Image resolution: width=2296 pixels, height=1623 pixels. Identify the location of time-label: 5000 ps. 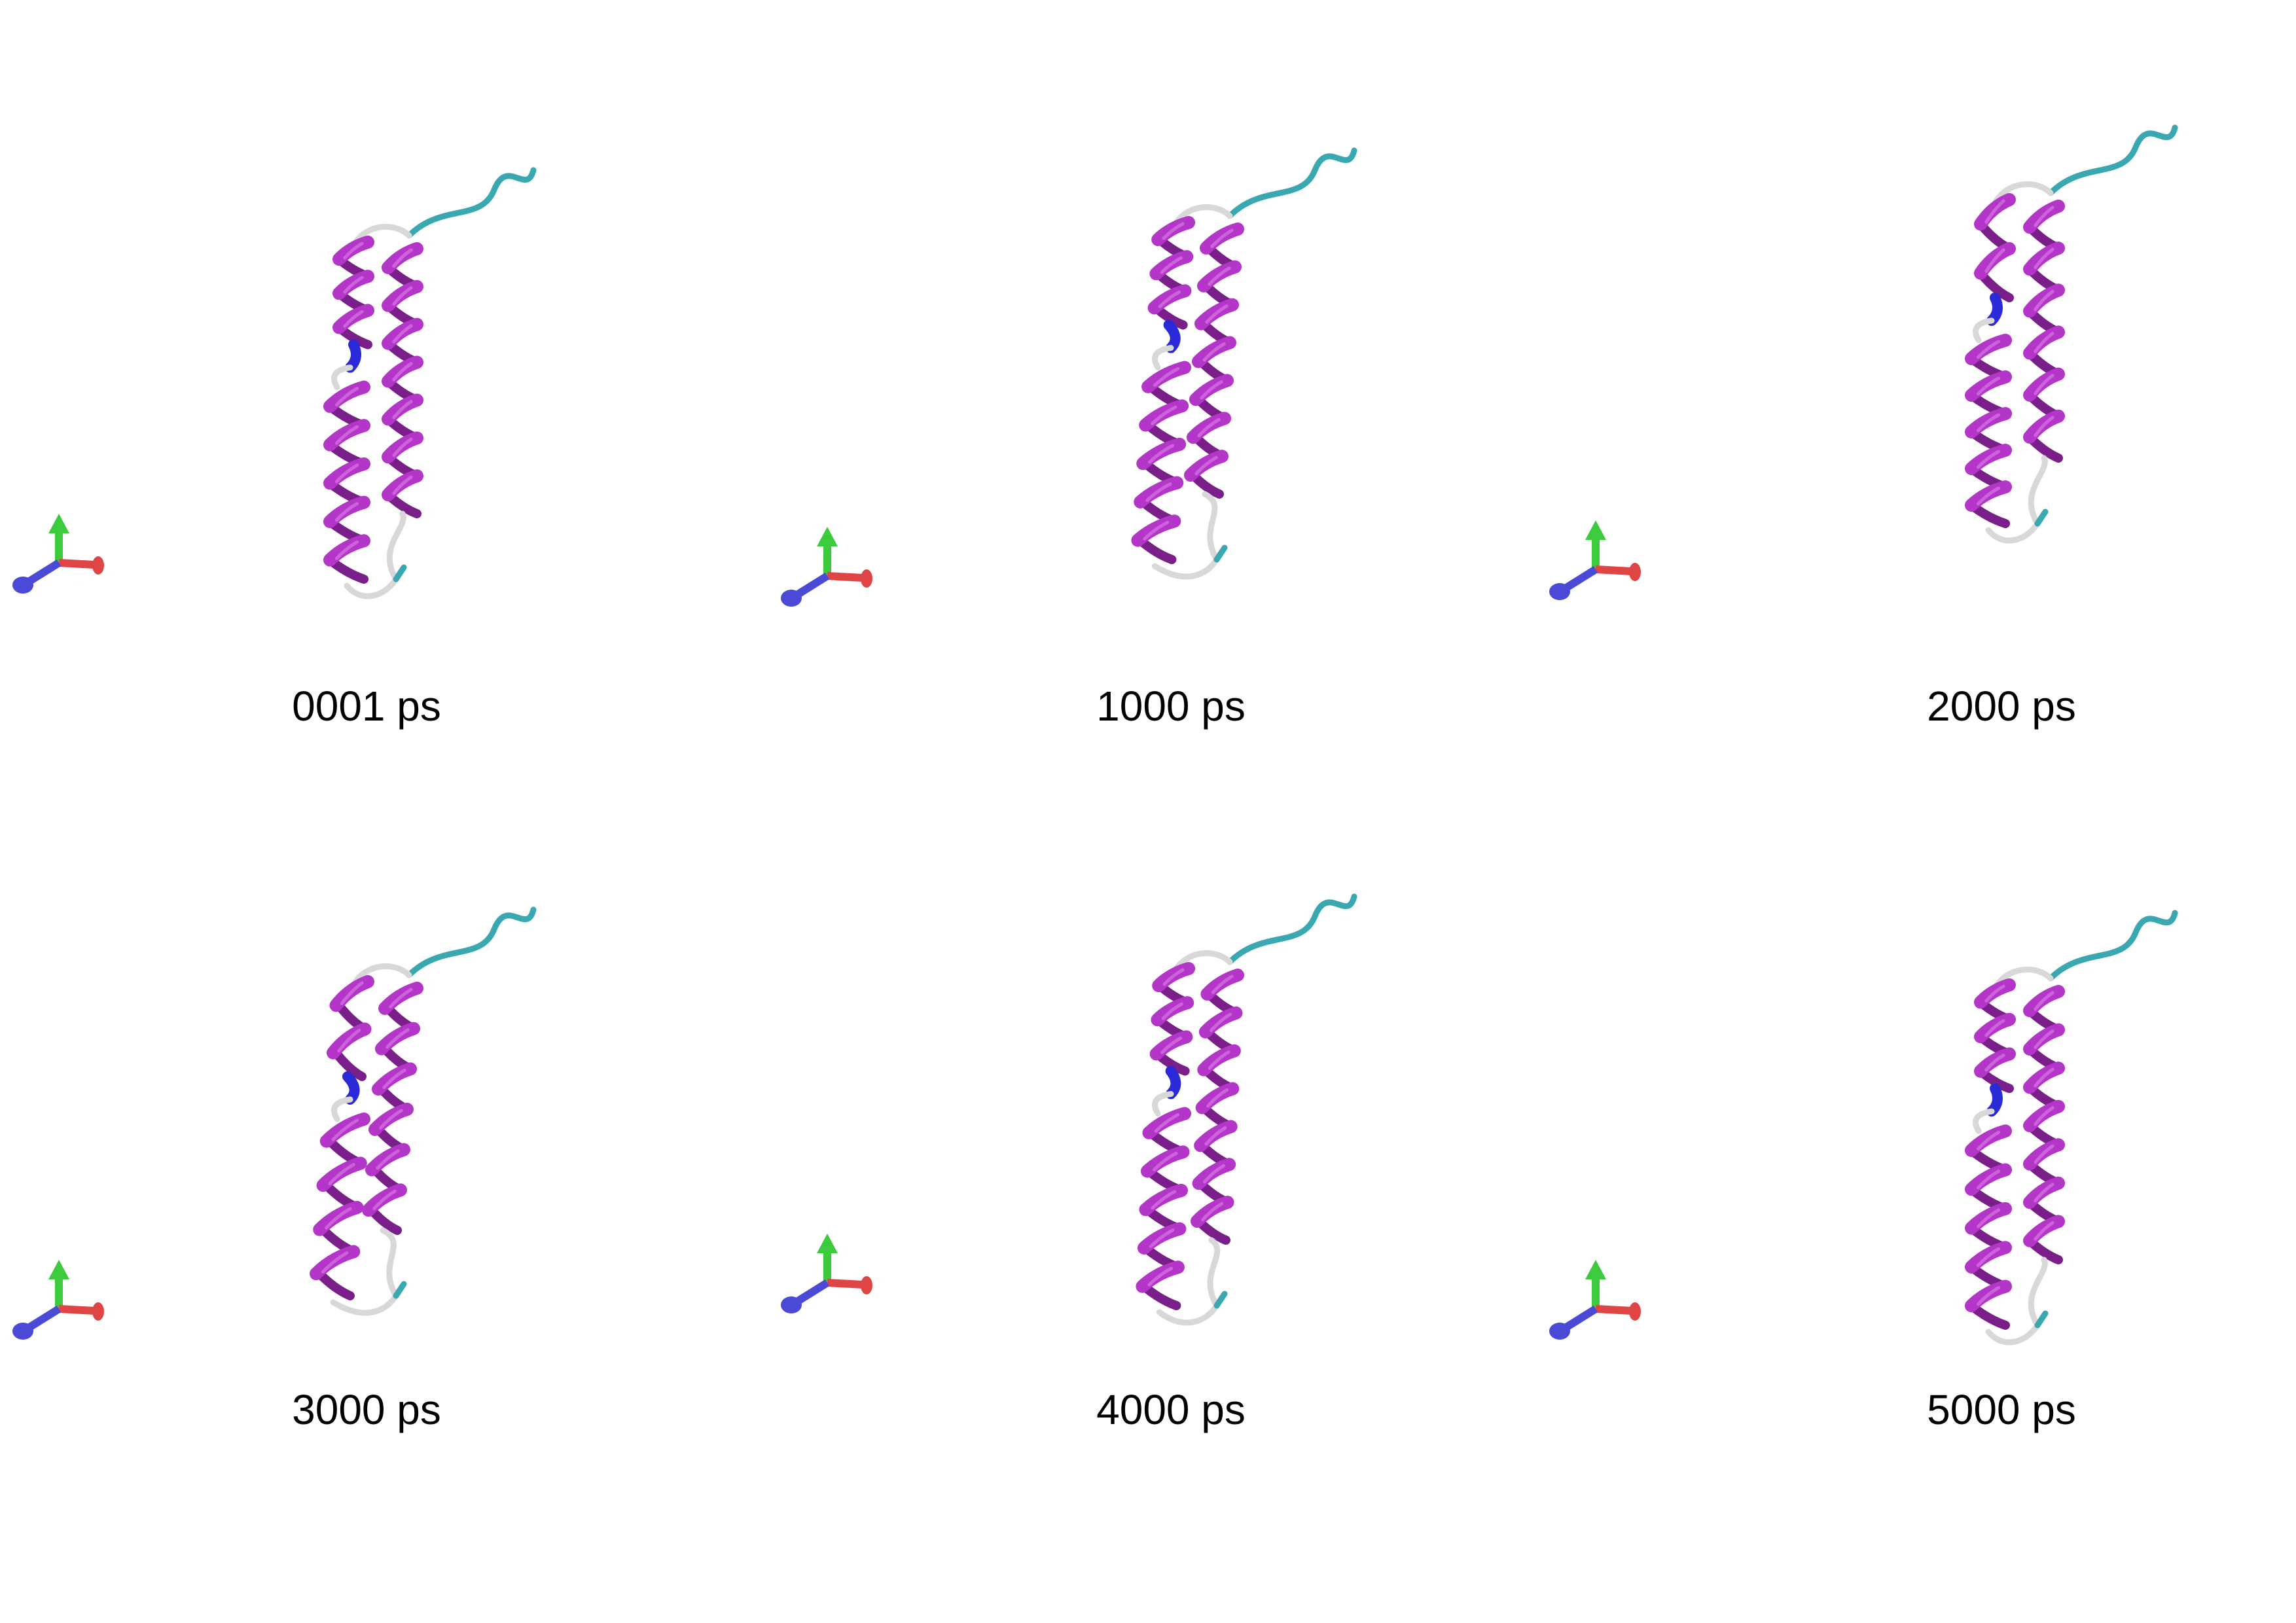
(2001, 1409).